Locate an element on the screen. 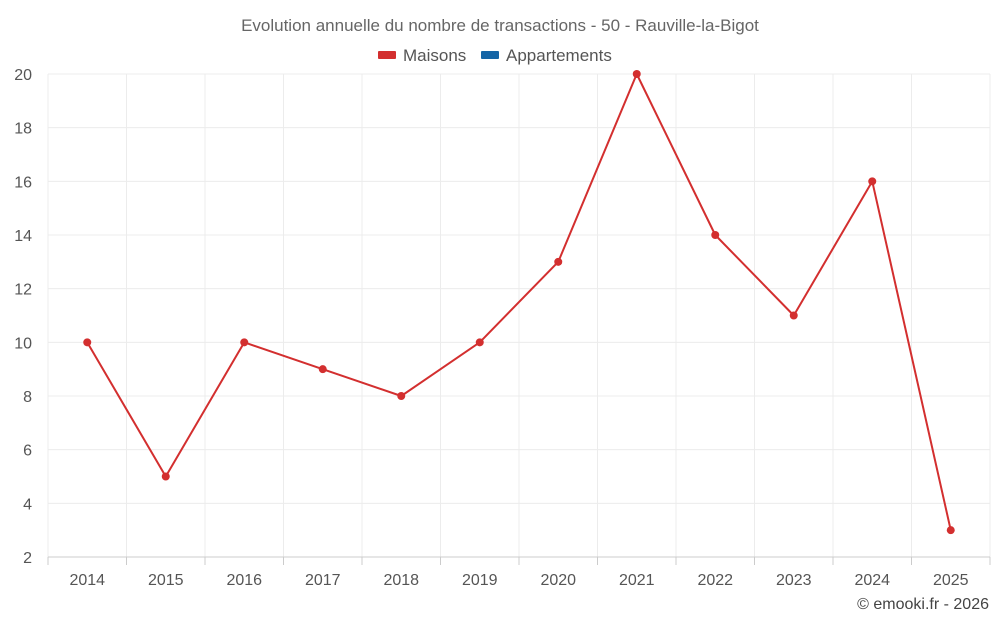  legend: Maisons Appartements is located at coordinates (495, 55).